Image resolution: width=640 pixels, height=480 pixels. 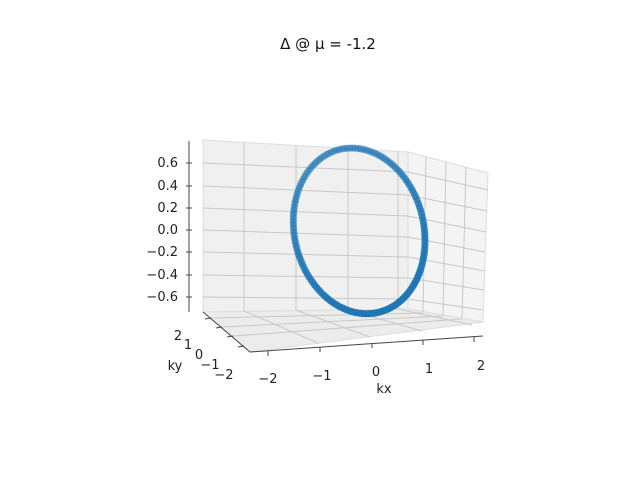 What do you see at coordinates (188, 345) in the screenshot?
I see `ky-tick-label: 1` at bounding box center [188, 345].